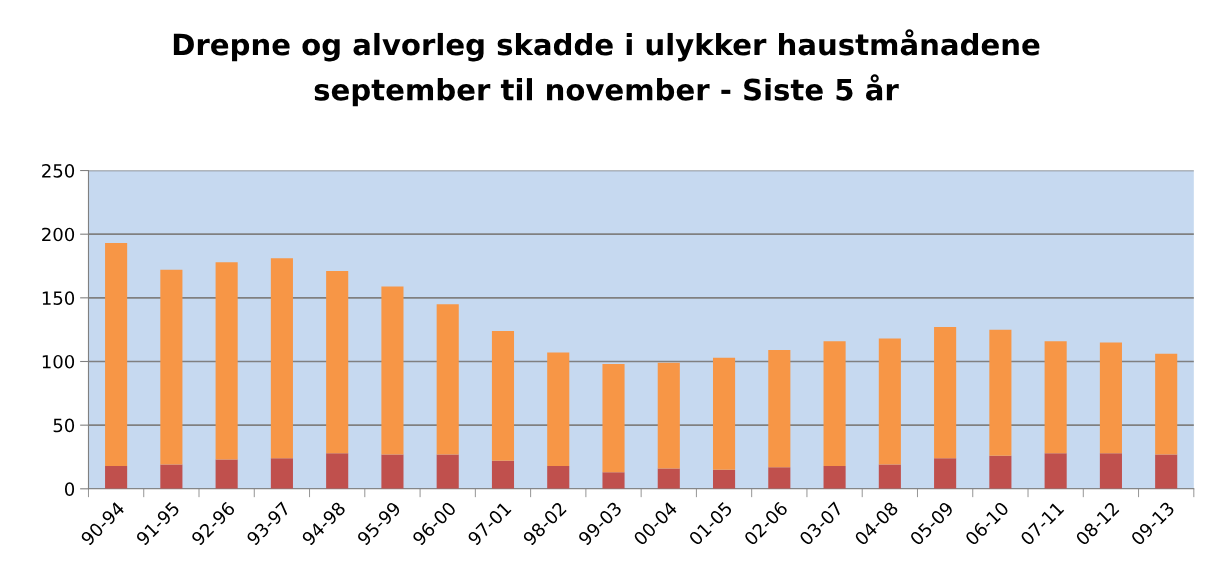 Image resolution: width=1212 pixels, height=584 pixels. I want to click on y-tick-label: 50, so click(64, 425).